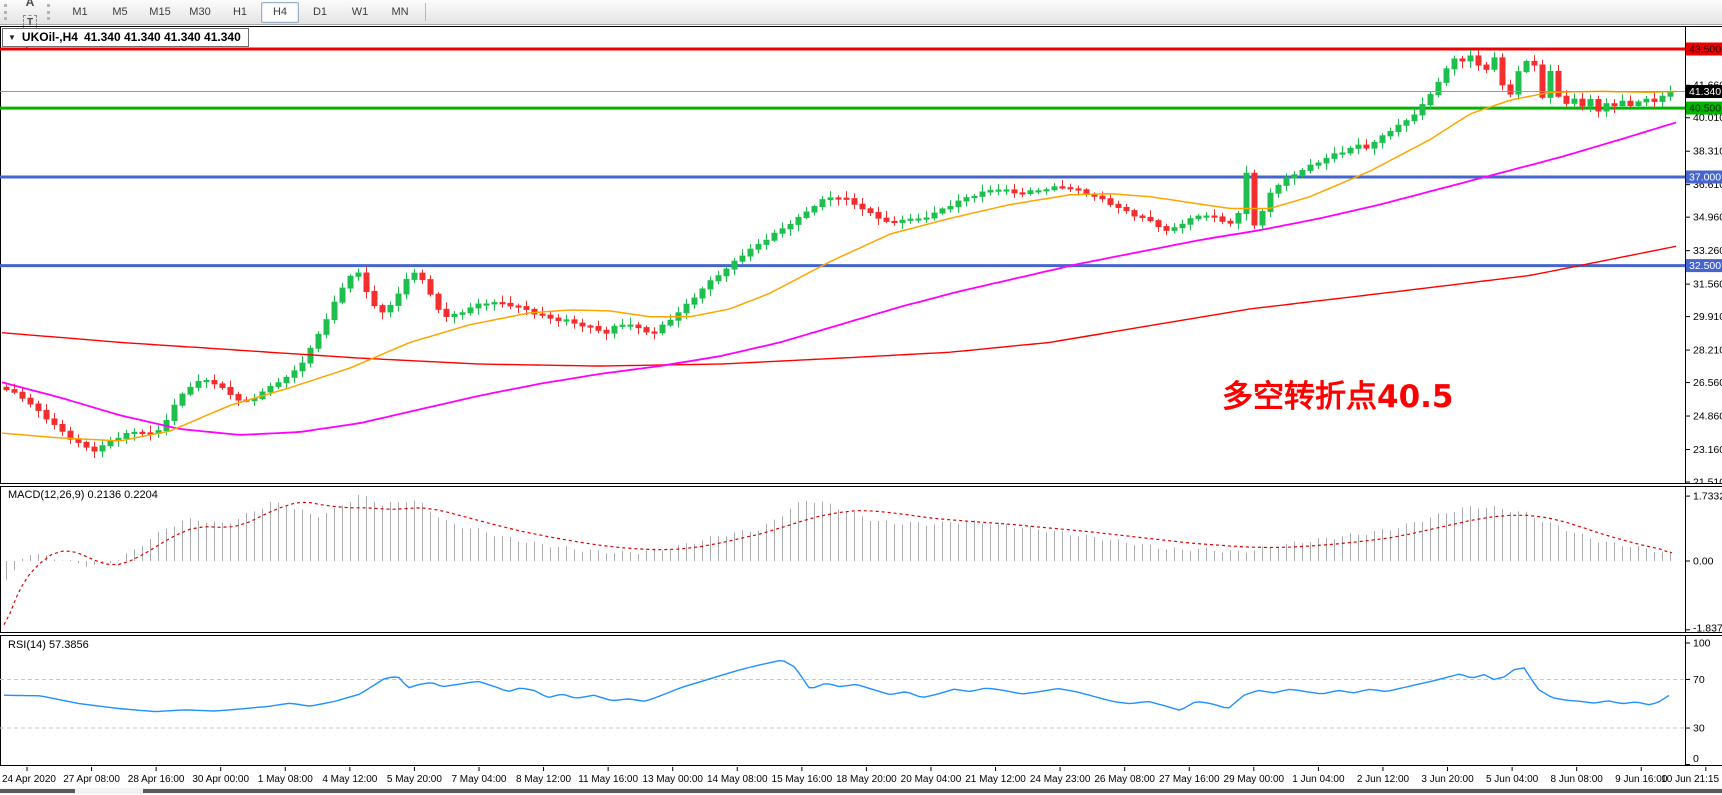  Describe the element at coordinates (1690, 779) in the screenshot. I see `time-tick-label: 10 Jun 21:15` at that location.